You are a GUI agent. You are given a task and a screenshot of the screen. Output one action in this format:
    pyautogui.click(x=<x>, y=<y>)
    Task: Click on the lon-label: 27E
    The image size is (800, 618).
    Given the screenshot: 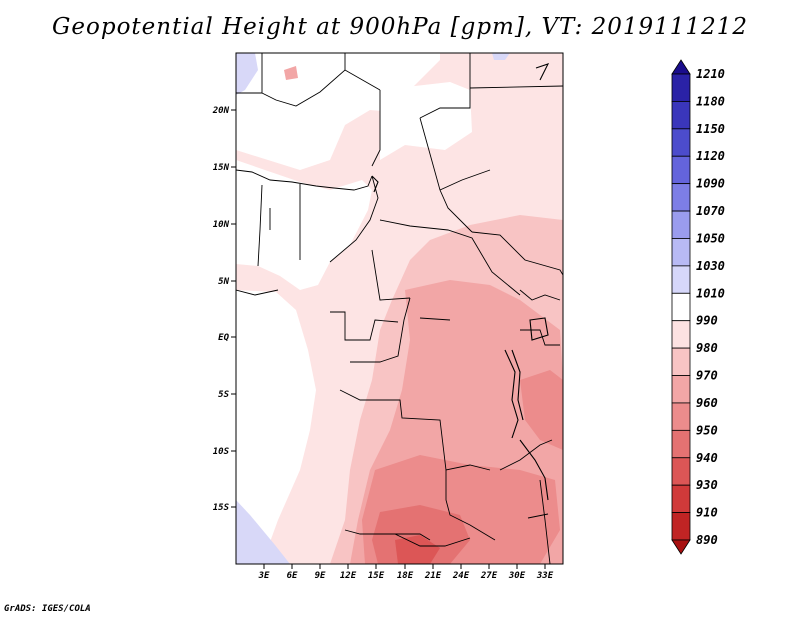 What is the action you would take?
    pyautogui.click(x=489, y=576)
    